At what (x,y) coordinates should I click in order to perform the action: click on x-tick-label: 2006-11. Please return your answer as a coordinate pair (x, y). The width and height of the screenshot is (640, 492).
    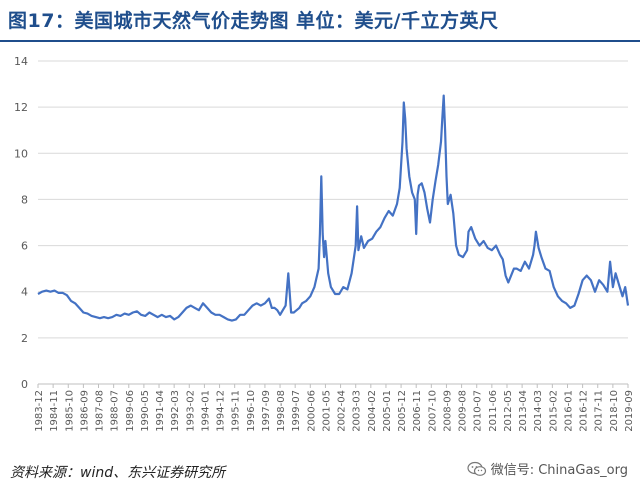
    Looking at the image, I should click on (417, 411).